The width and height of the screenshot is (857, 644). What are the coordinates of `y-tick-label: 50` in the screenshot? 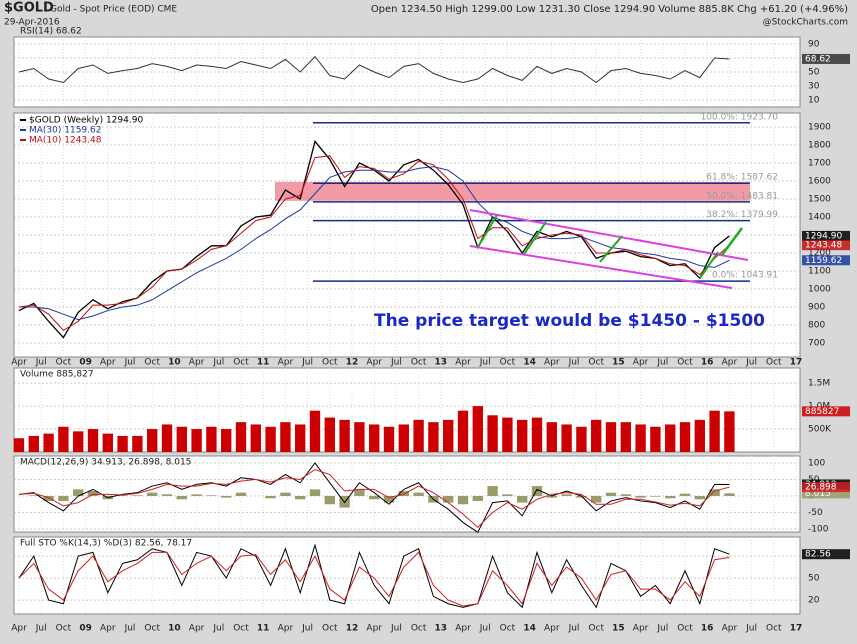 It's located at (814, 73).